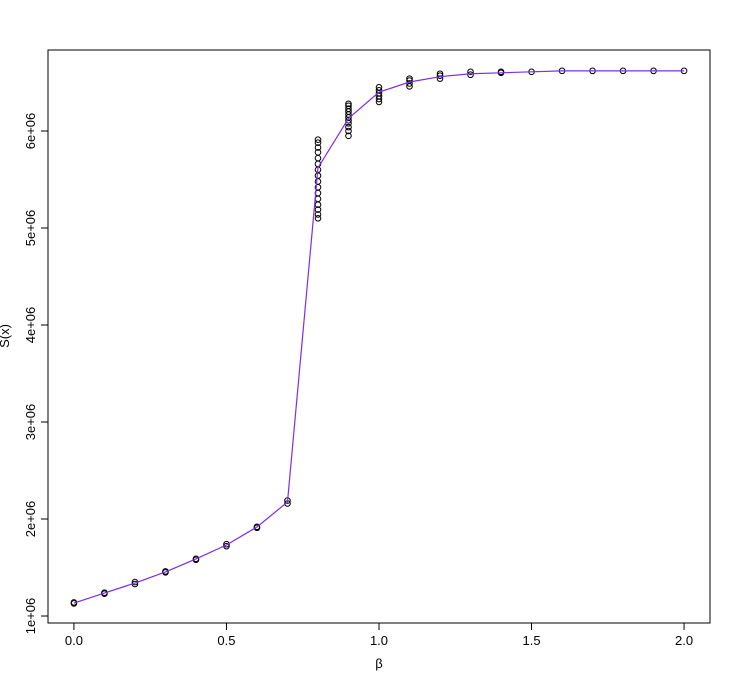 Image resolution: width=734 pixels, height=687 pixels. I want to click on y-tick-label: 4e+06, so click(30, 325).